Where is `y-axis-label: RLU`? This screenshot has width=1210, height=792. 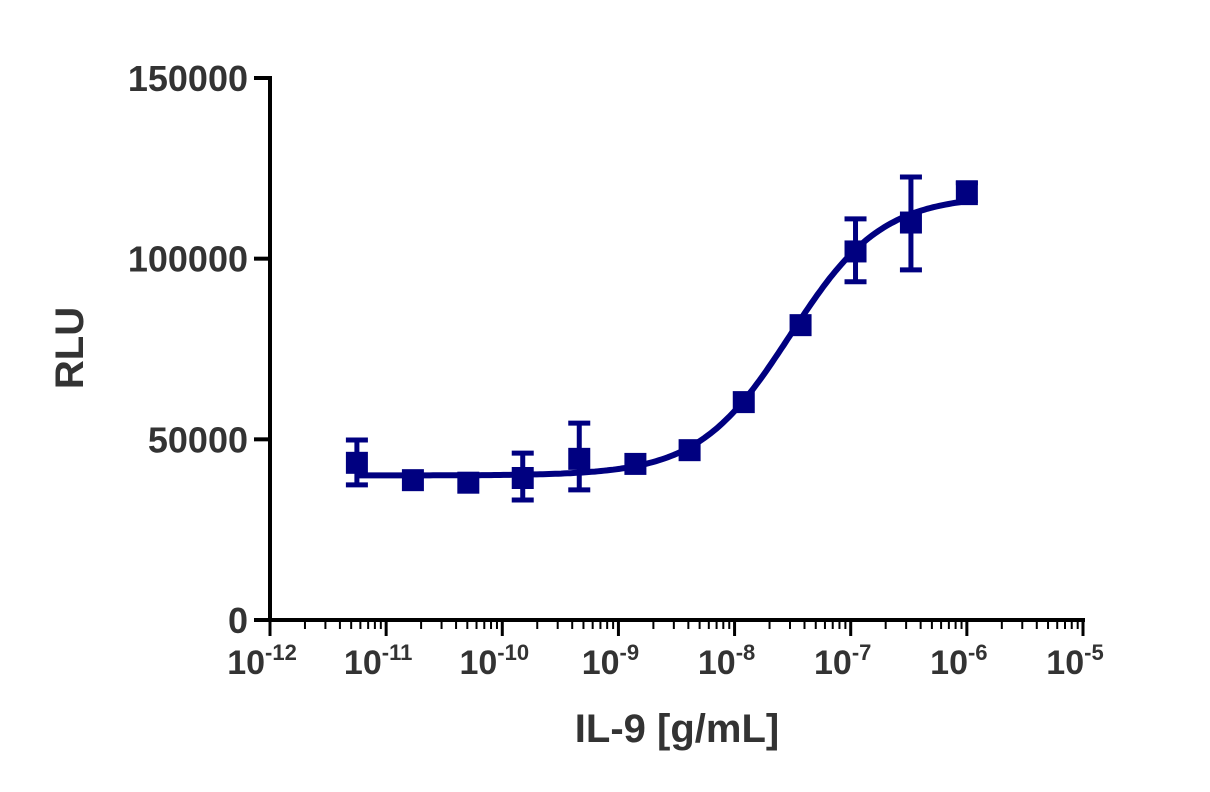
y-axis-label: RLU is located at coordinates (70, 348).